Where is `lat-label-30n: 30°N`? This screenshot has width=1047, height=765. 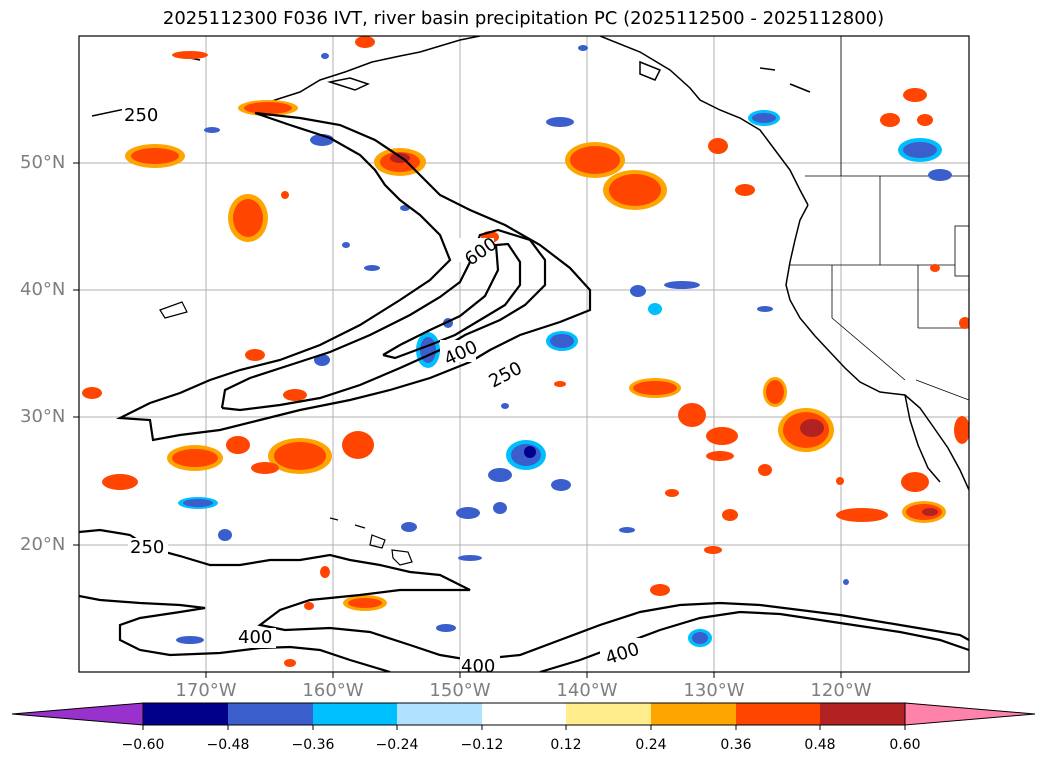 lat-label-30n: 30°N is located at coordinates (43, 416).